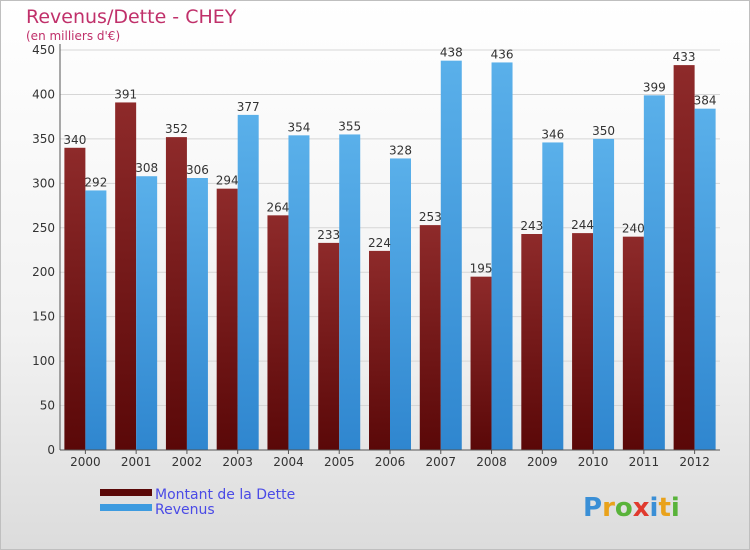  I want to click on value-label: 224, so click(379, 243).